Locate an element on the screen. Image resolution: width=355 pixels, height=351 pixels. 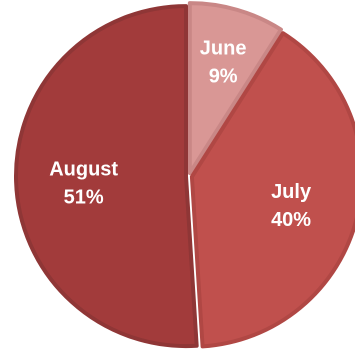
slice-value-june: 9% is located at coordinates (223, 76).